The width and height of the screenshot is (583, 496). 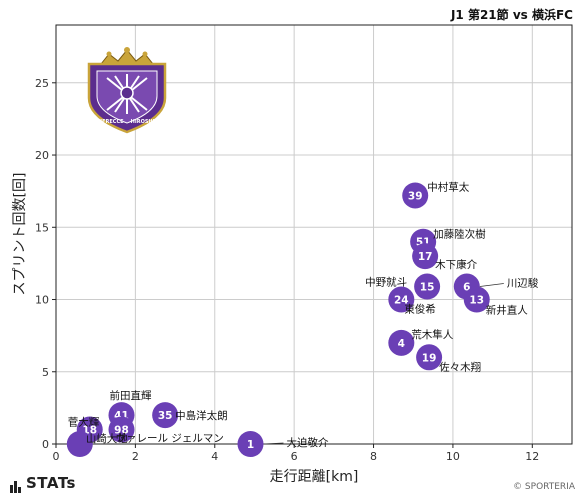 I want to click on y-tick-label: 0, so click(x=45, y=444).